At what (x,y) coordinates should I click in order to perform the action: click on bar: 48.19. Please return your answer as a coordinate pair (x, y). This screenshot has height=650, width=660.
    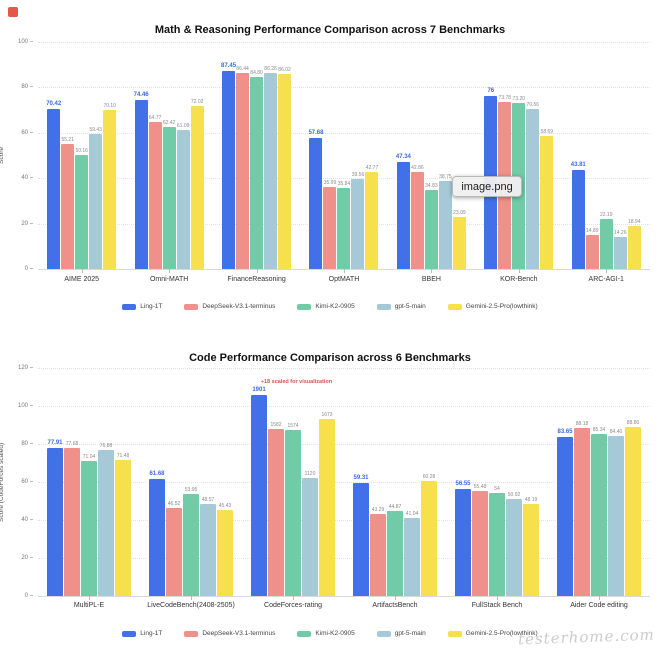
    Looking at the image, I should click on (531, 546).